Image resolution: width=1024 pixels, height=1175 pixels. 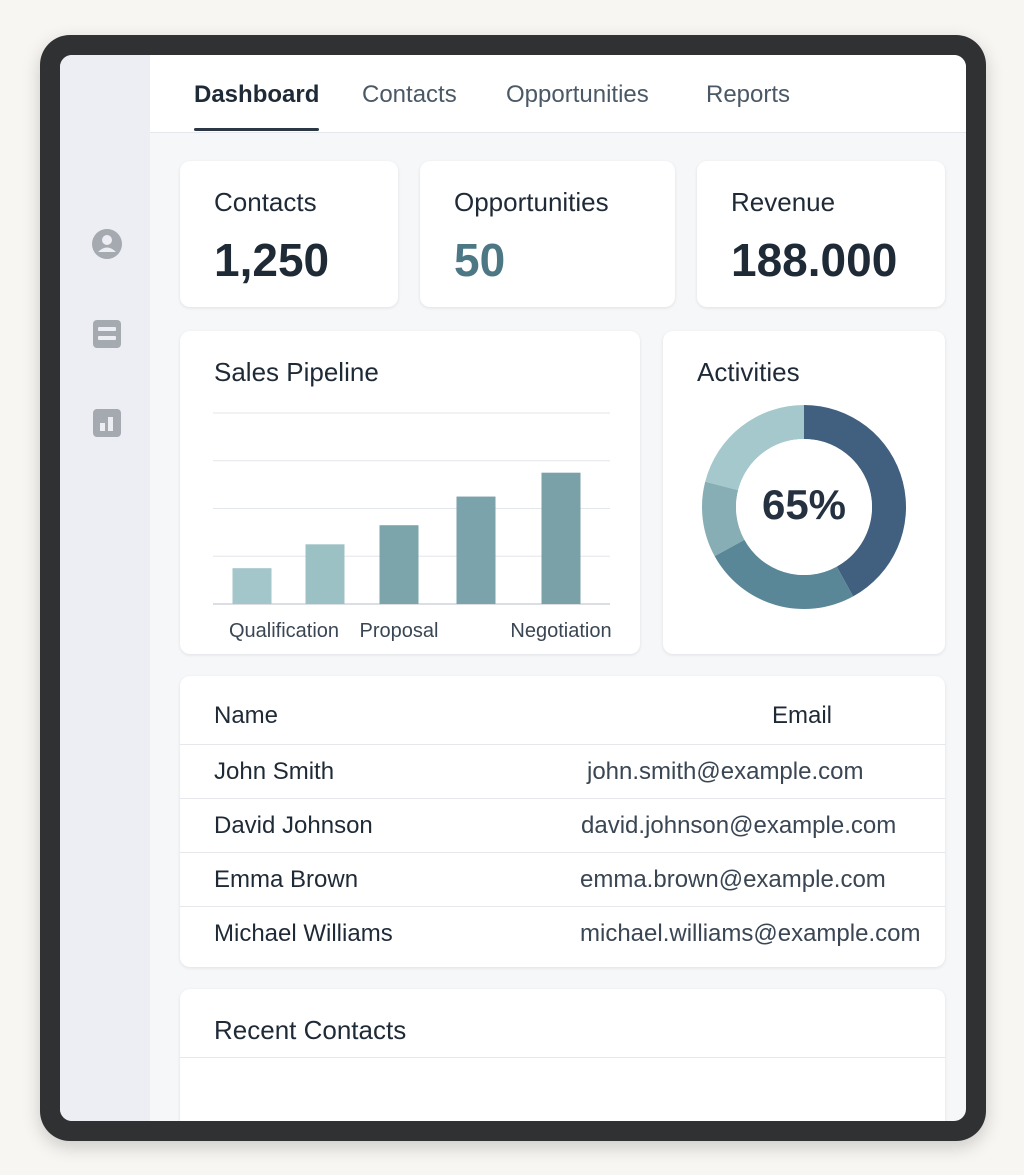 I want to click on tab-reports: Reports, so click(x=748, y=94).